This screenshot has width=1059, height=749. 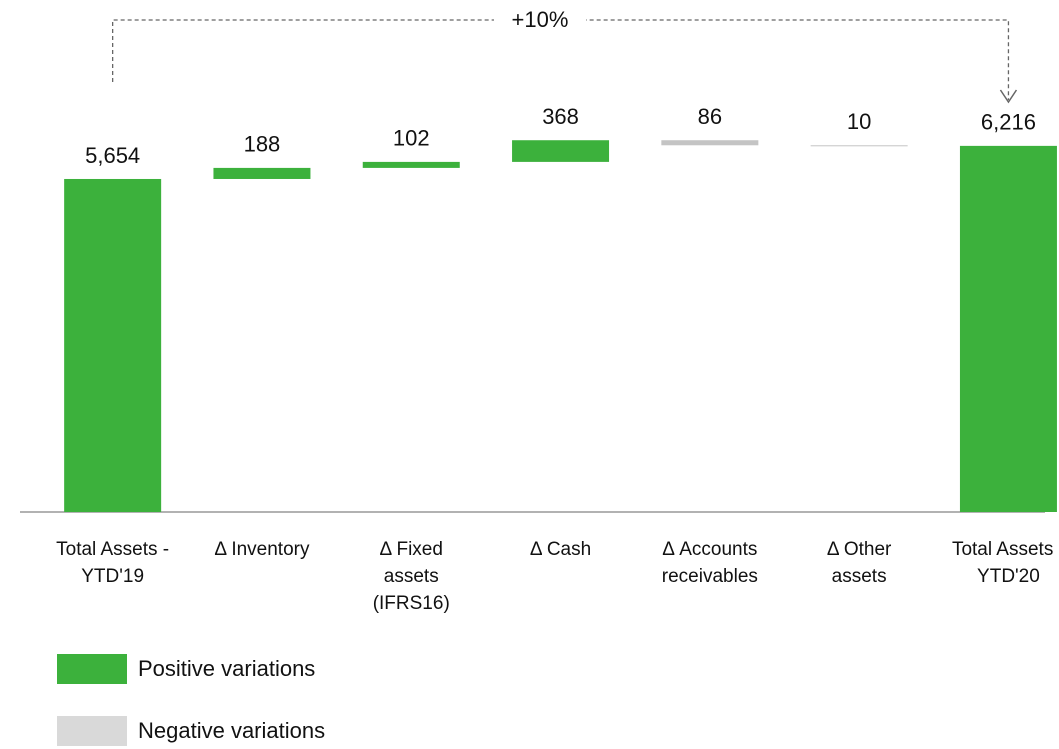 What do you see at coordinates (262, 144) in the screenshot?
I see `value-label: 188` at bounding box center [262, 144].